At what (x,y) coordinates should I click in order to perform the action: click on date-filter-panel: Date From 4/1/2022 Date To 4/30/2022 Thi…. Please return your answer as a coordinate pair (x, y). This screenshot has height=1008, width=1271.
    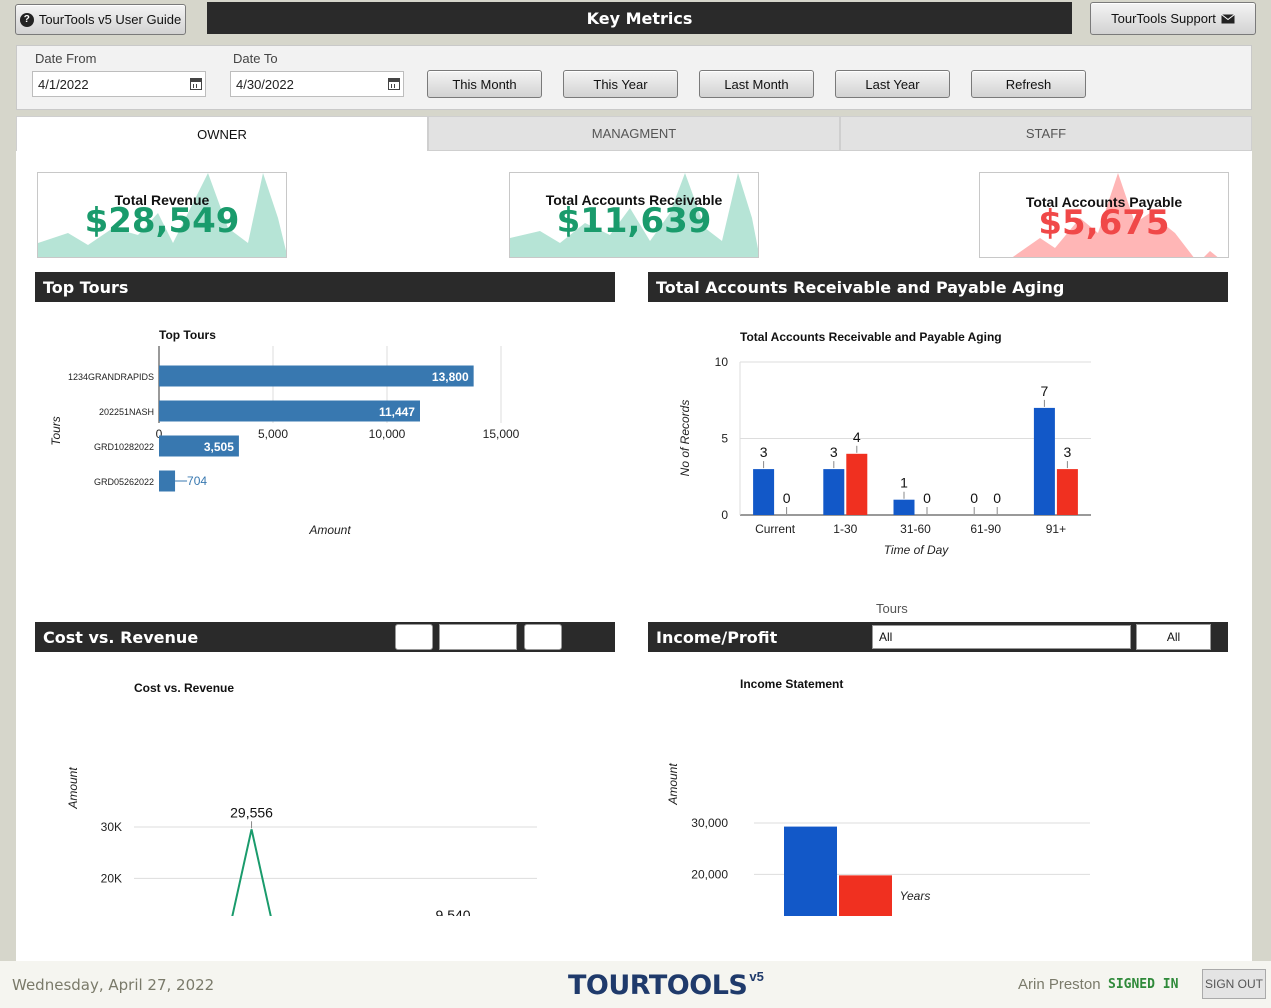
    Looking at the image, I should click on (634, 77).